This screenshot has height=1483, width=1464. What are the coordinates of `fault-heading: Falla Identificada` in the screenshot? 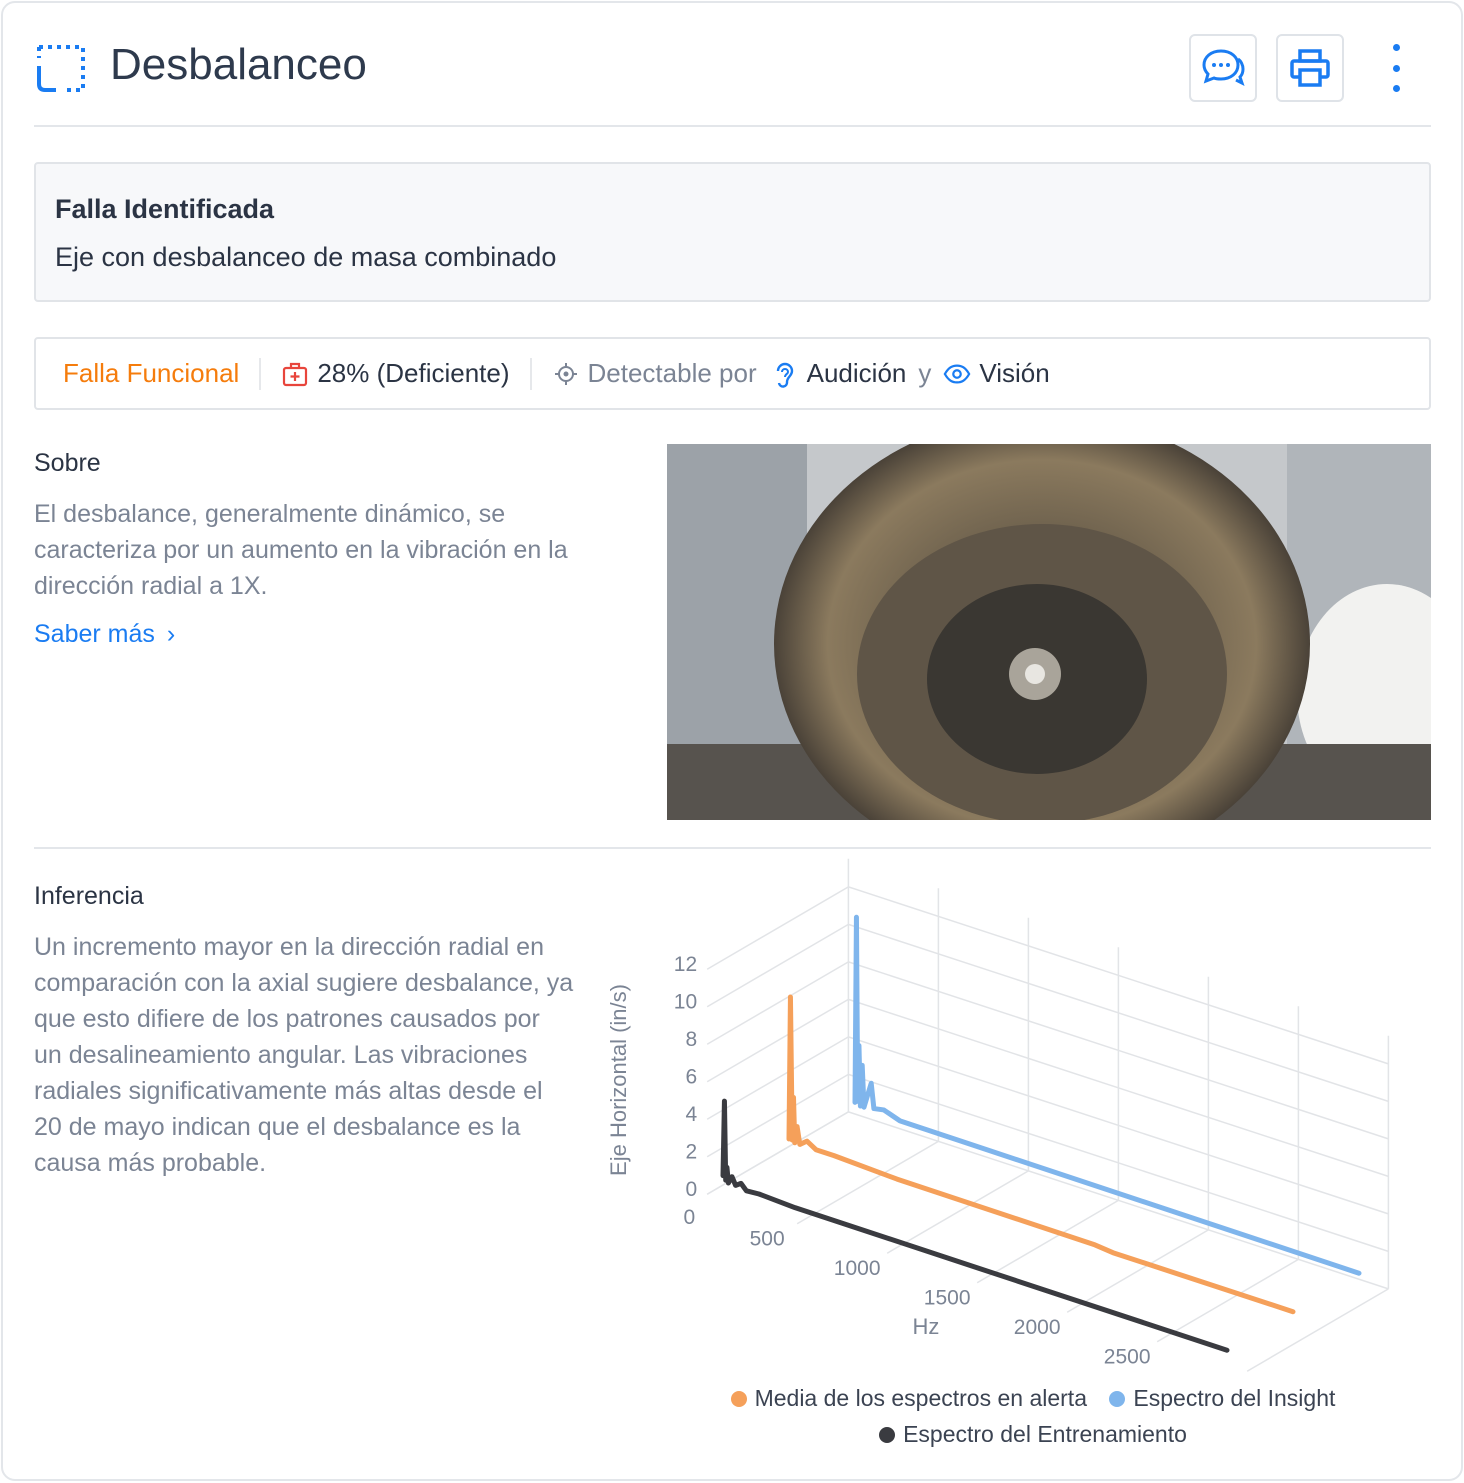 It's located at (165, 209).